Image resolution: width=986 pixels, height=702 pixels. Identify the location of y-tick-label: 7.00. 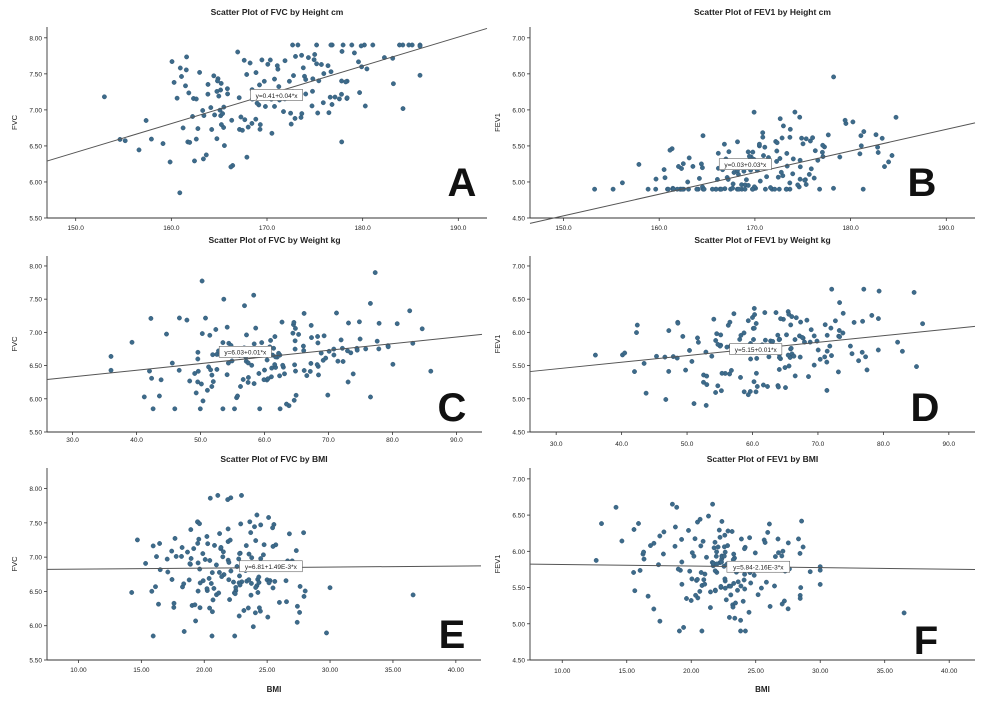
(35, 558).